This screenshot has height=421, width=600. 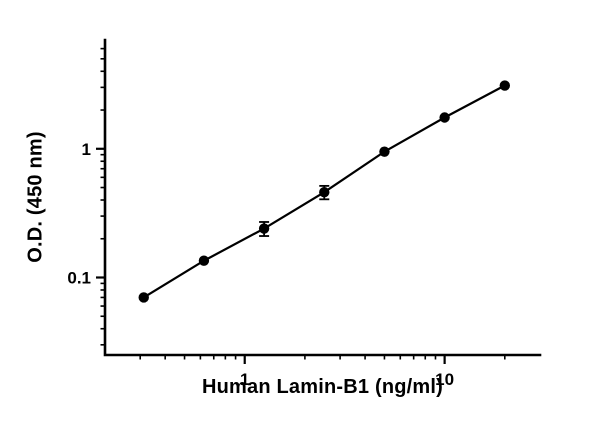 I want to click on y-tick-label: 1, so click(x=86, y=149).